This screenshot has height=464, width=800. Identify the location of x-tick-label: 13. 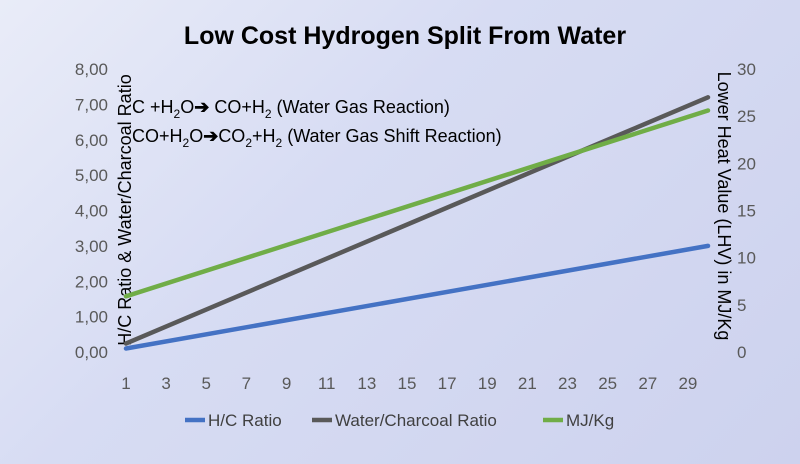
(366, 383).